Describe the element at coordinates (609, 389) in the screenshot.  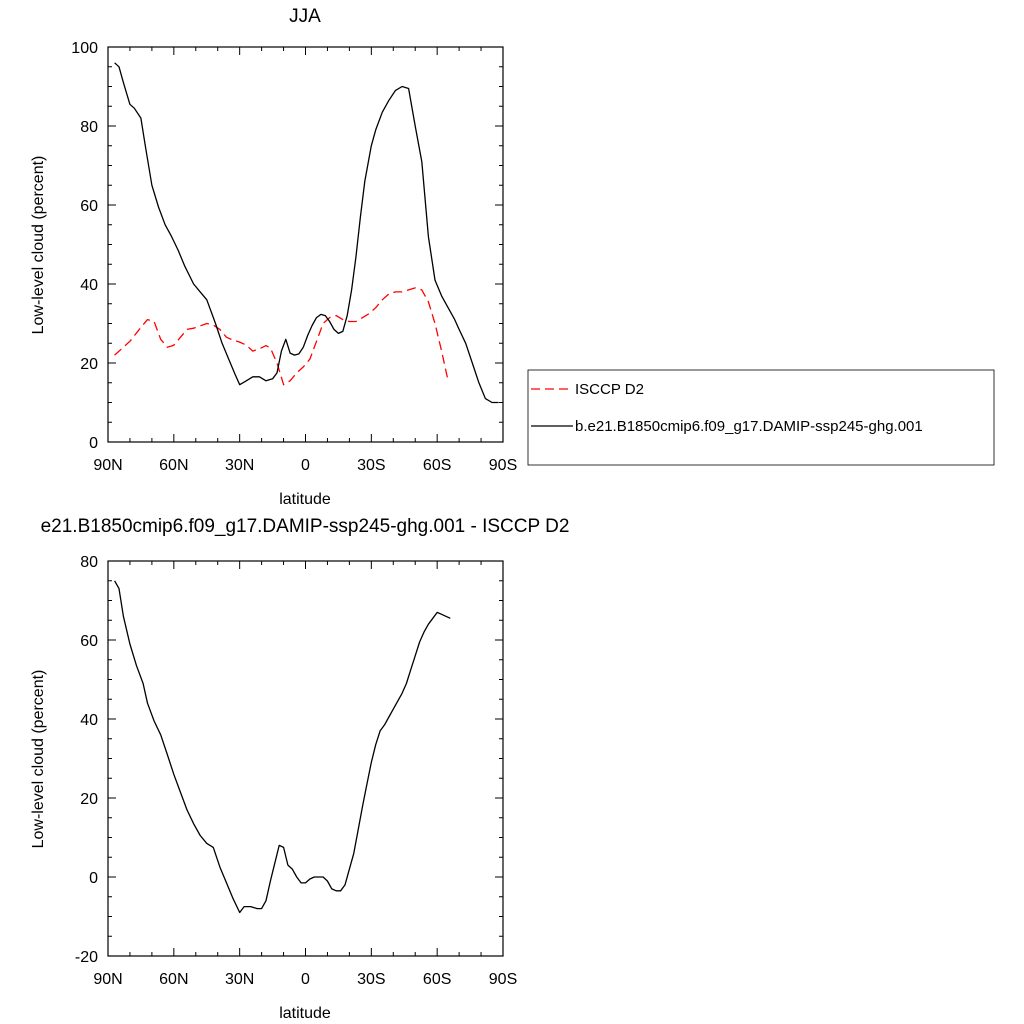
I see `legend-label-isccp-d2: ISCCP D2` at that location.